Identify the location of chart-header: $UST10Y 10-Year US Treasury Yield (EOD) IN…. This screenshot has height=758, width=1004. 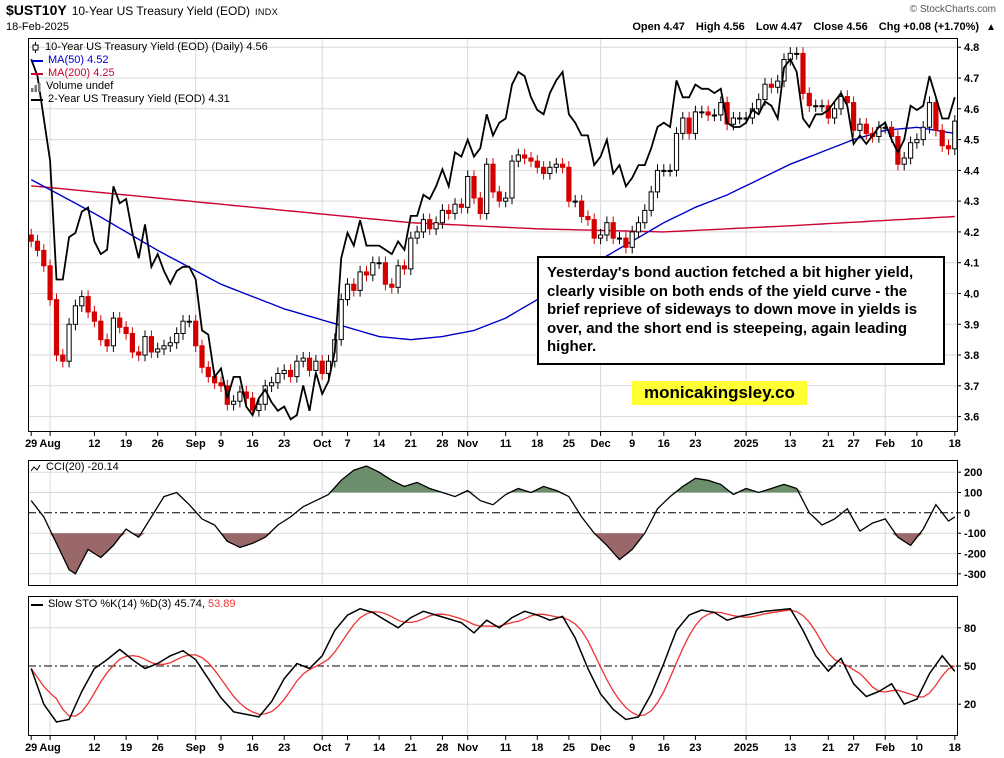
(501, 10).